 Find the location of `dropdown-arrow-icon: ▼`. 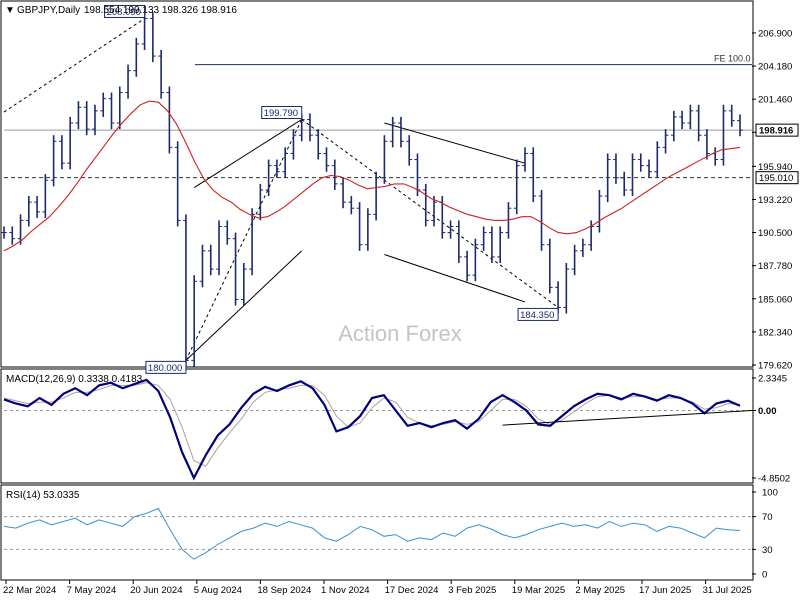

dropdown-arrow-icon: ▼ is located at coordinates (10, 10).